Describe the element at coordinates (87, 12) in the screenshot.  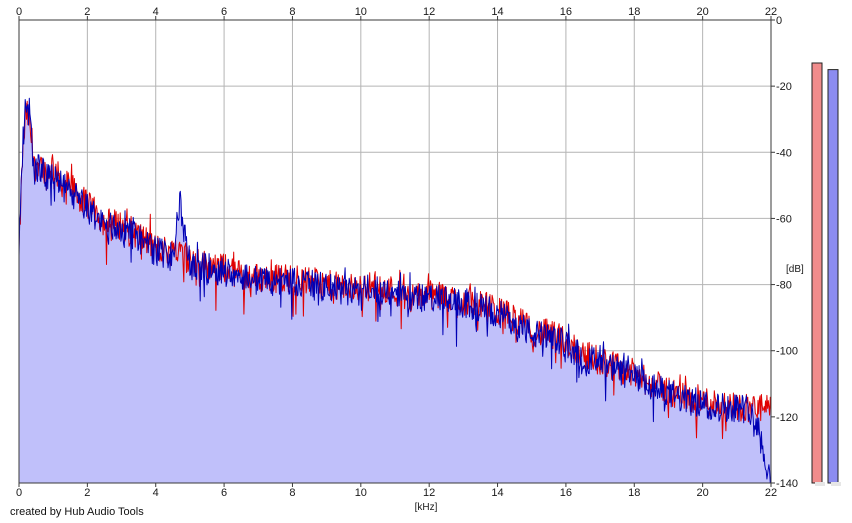
I see `x-tick-top-label-1: 2` at that location.